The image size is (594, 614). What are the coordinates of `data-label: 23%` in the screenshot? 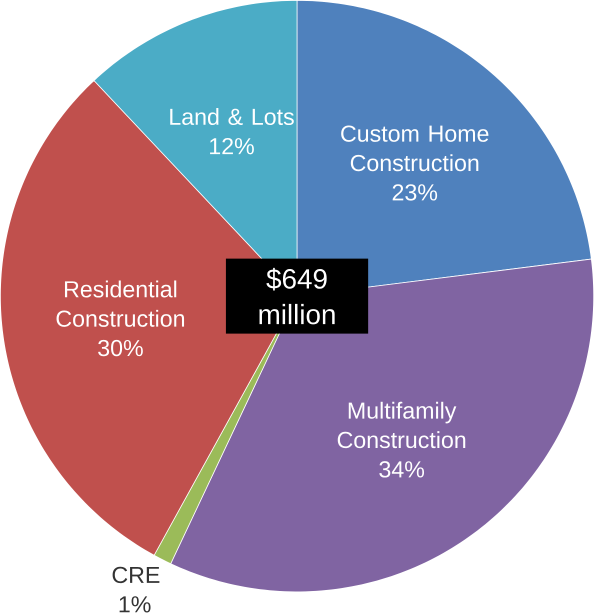 It's located at (415, 192).